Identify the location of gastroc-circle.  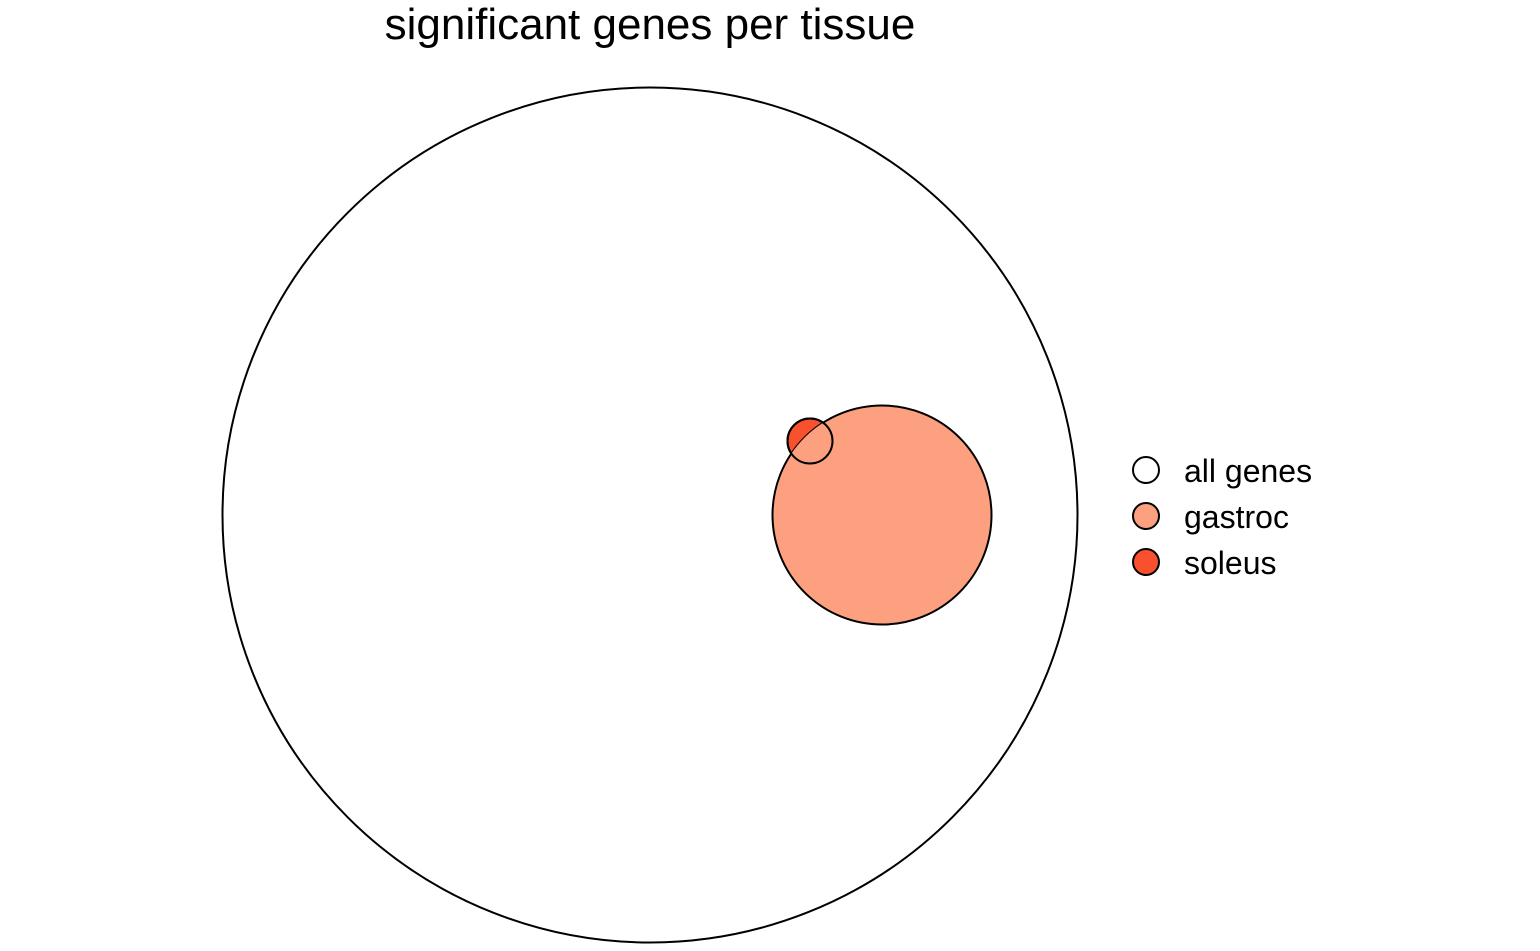
(882, 515).